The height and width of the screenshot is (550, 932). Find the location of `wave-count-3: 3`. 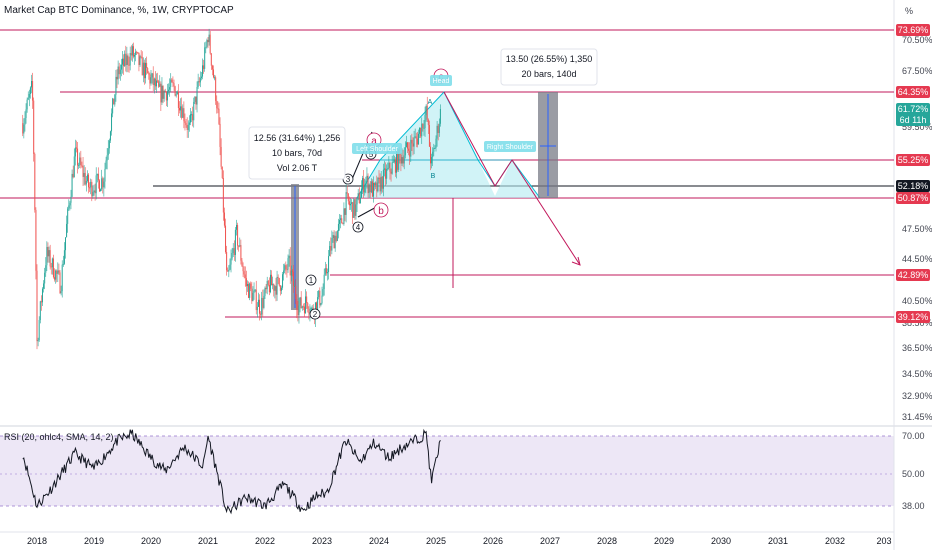

wave-count-3: 3 is located at coordinates (348, 179).